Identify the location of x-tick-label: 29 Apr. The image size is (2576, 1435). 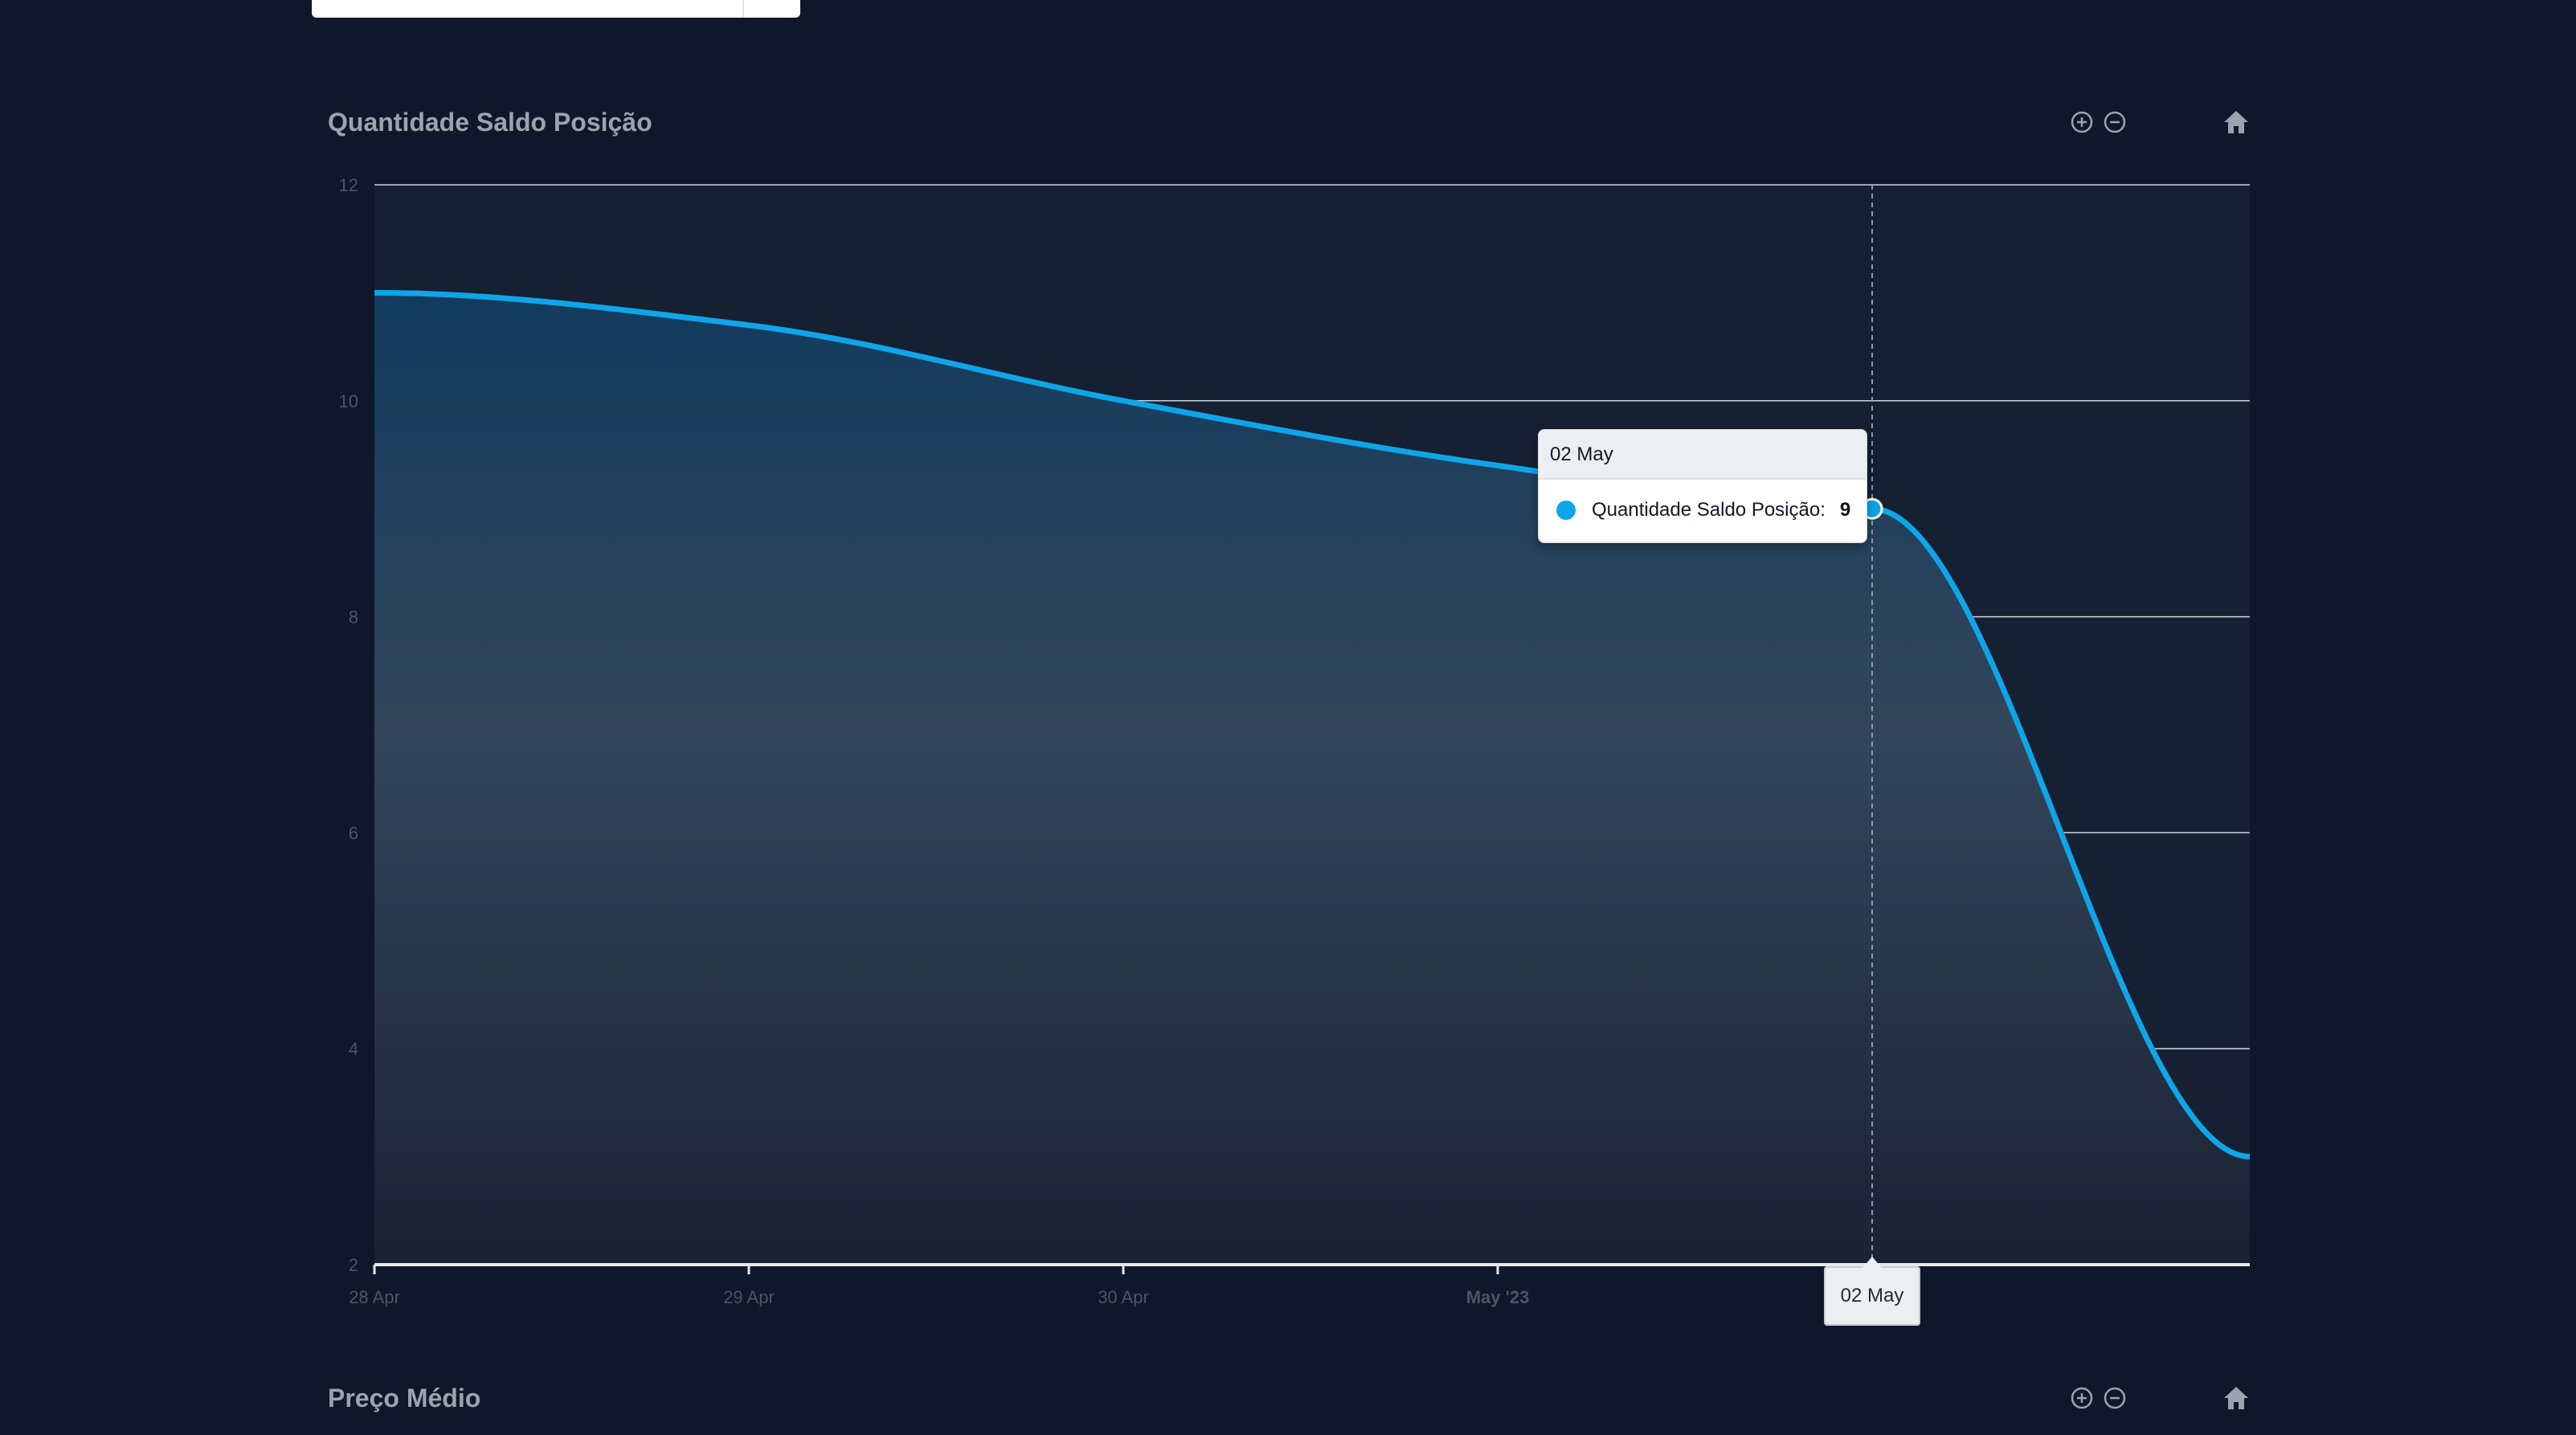
(749, 1297).